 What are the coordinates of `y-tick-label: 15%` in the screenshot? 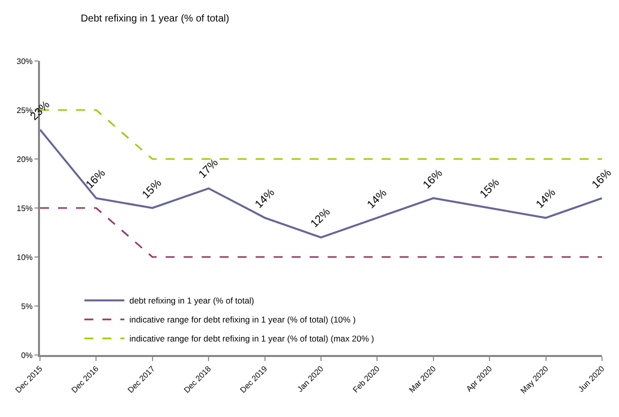 It's located at (24, 208).